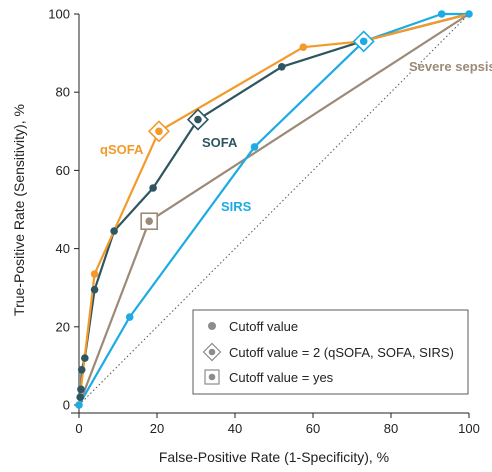 This screenshot has height=472, width=492. I want to click on legend-label-cutoff-2: Cutoff value = 2 (qSOFA, SOFA, SIRS), so click(341, 352).